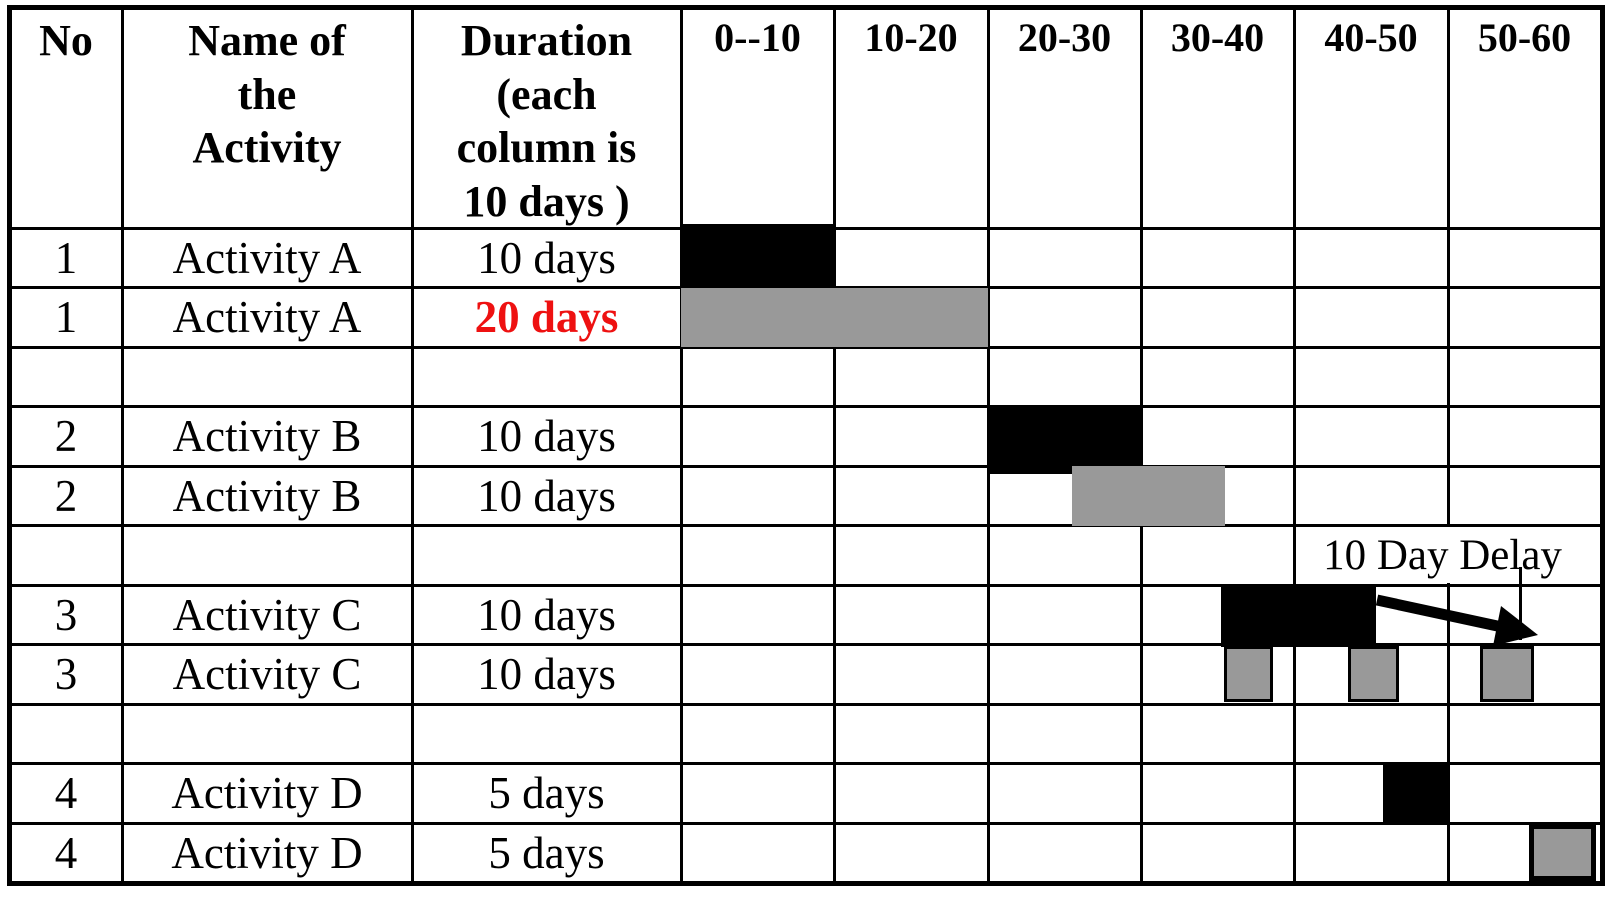 Image resolution: width=1622 pixels, height=897 pixels. I want to click on gantt-bar-activity-c-planned, so click(1298, 616).